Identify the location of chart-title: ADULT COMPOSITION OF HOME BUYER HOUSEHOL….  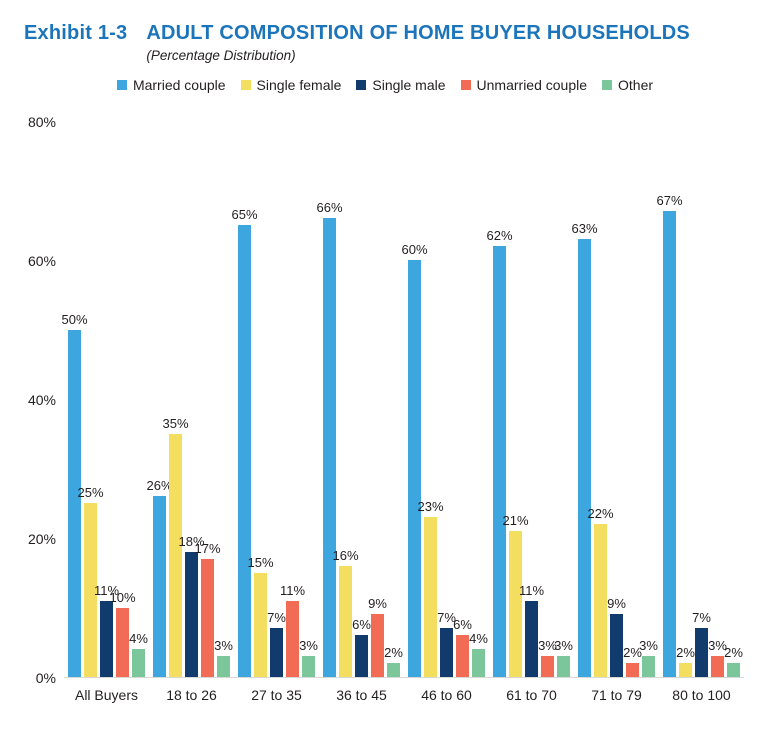
(418, 33).